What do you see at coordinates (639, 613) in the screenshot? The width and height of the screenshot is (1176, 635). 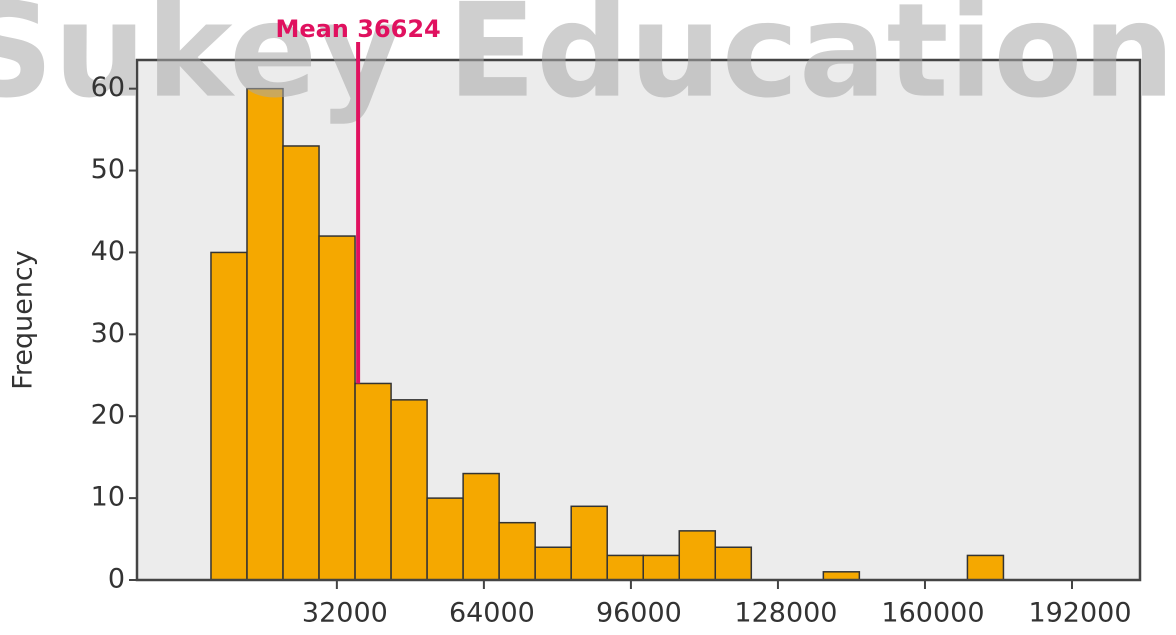 I see `x-tick-label: 96000` at bounding box center [639, 613].